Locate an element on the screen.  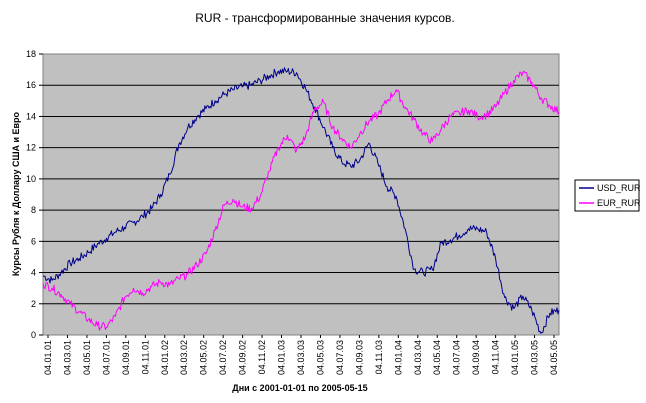
x-tick-label: 04.03.03 is located at coordinates (301, 357).